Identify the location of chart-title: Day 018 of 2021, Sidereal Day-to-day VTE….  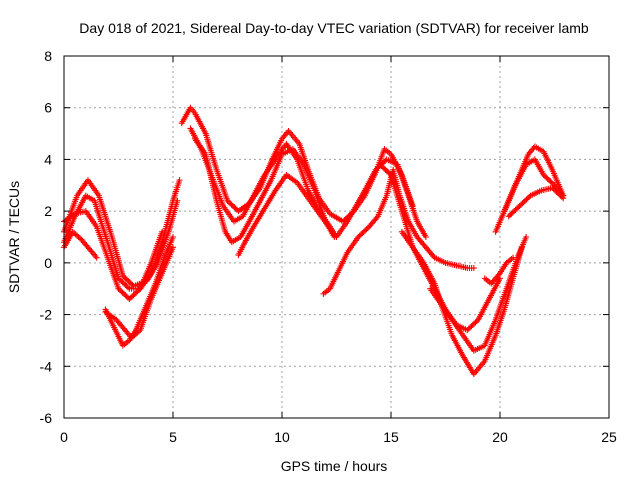
(334, 28).